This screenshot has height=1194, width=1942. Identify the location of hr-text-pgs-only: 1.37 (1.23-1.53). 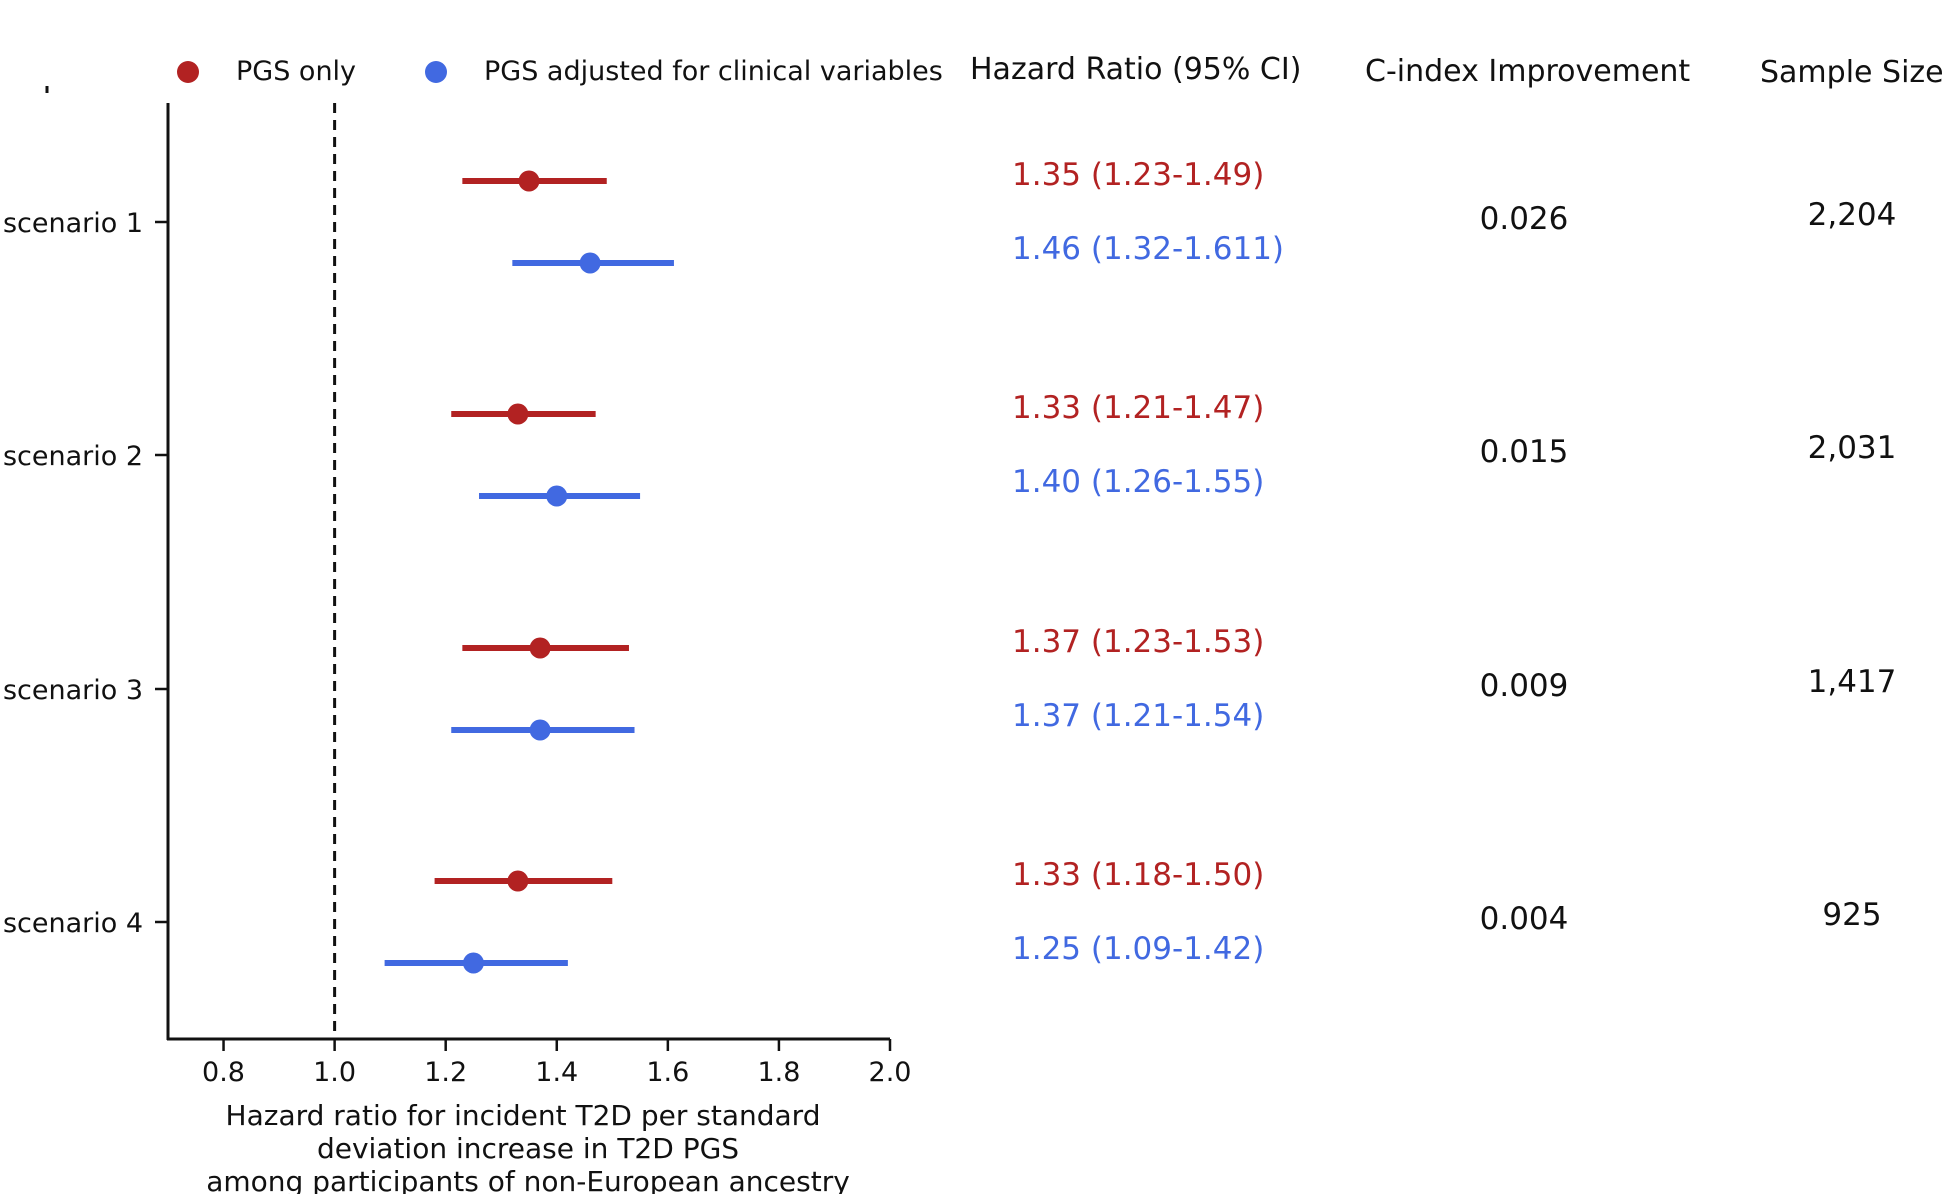
(1138, 642).